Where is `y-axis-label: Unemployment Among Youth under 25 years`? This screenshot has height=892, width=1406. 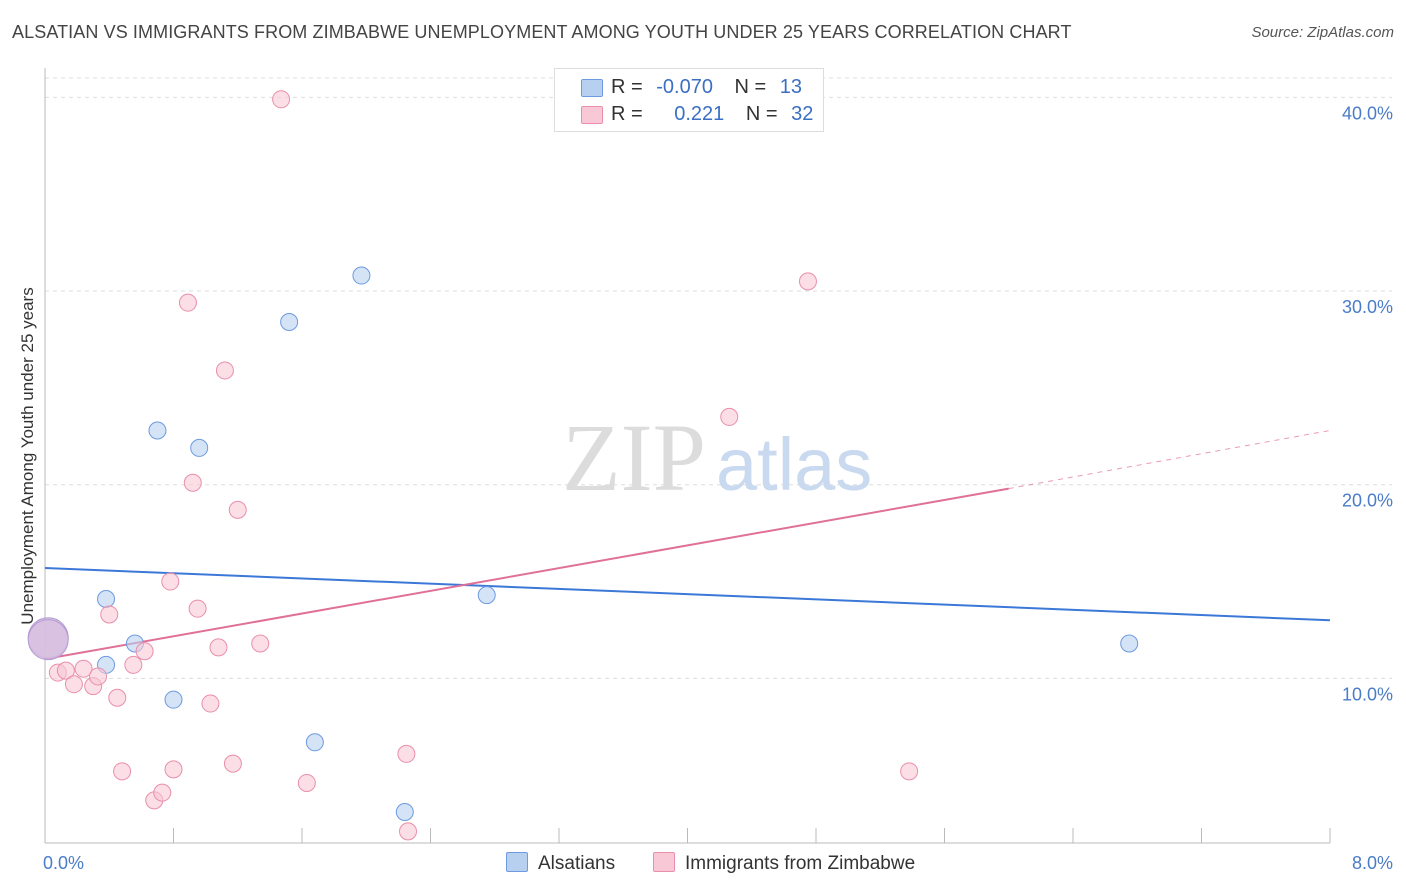 y-axis-label: Unemployment Among Youth under 25 years is located at coordinates (27, 456).